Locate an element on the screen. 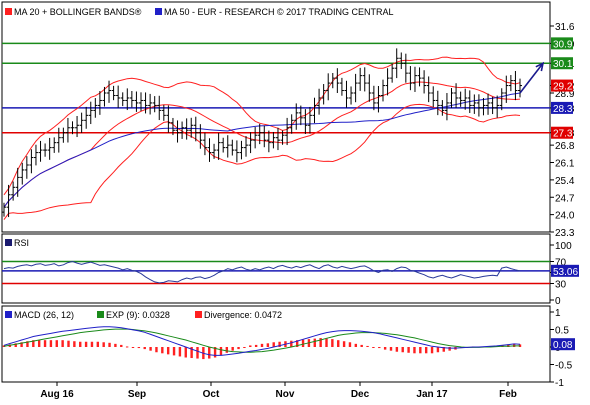 The width and height of the screenshot is (590, 405). price-level-tag-label: 30.9 is located at coordinates (563, 44).